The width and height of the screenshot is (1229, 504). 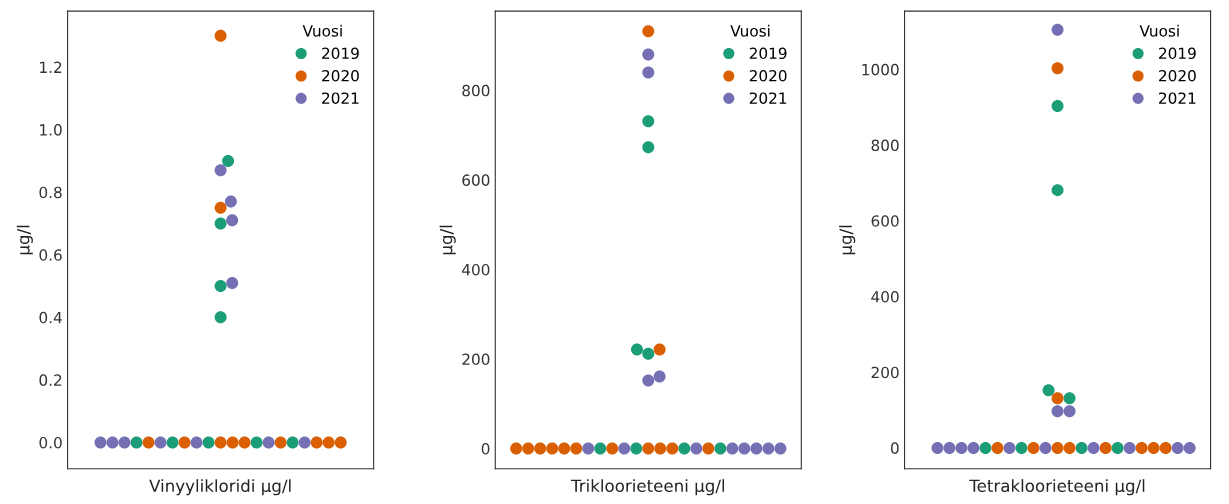 I want to click on x-axis-title: Vinyylikloridi µg/l, so click(x=220, y=487).